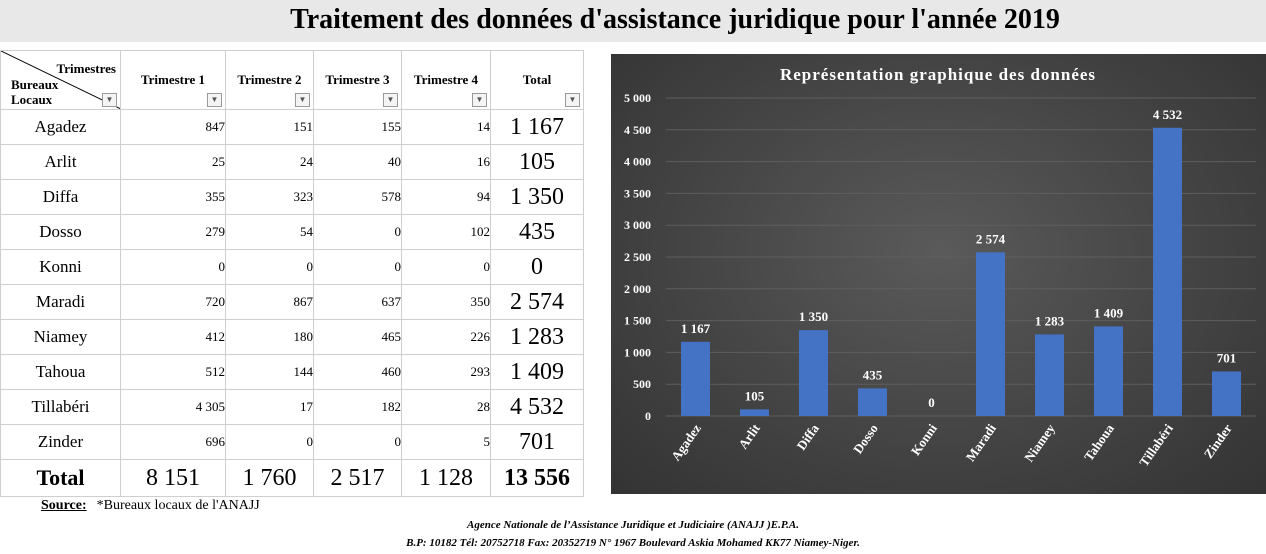 The height and width of the screenshot is (554, 1266). What do you see at coordinates (269, 478) in the screenshot?
I see `column-total: 1 760` at bounding box center [269, 478].